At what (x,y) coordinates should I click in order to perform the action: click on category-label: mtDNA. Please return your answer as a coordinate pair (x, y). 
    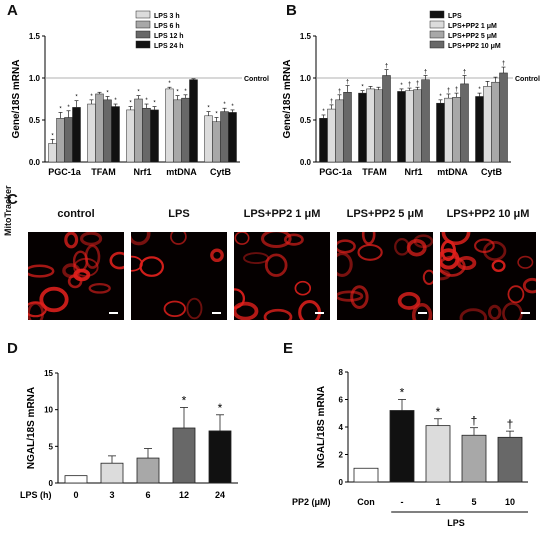
    Looking at the image, I should click on (452, 172).